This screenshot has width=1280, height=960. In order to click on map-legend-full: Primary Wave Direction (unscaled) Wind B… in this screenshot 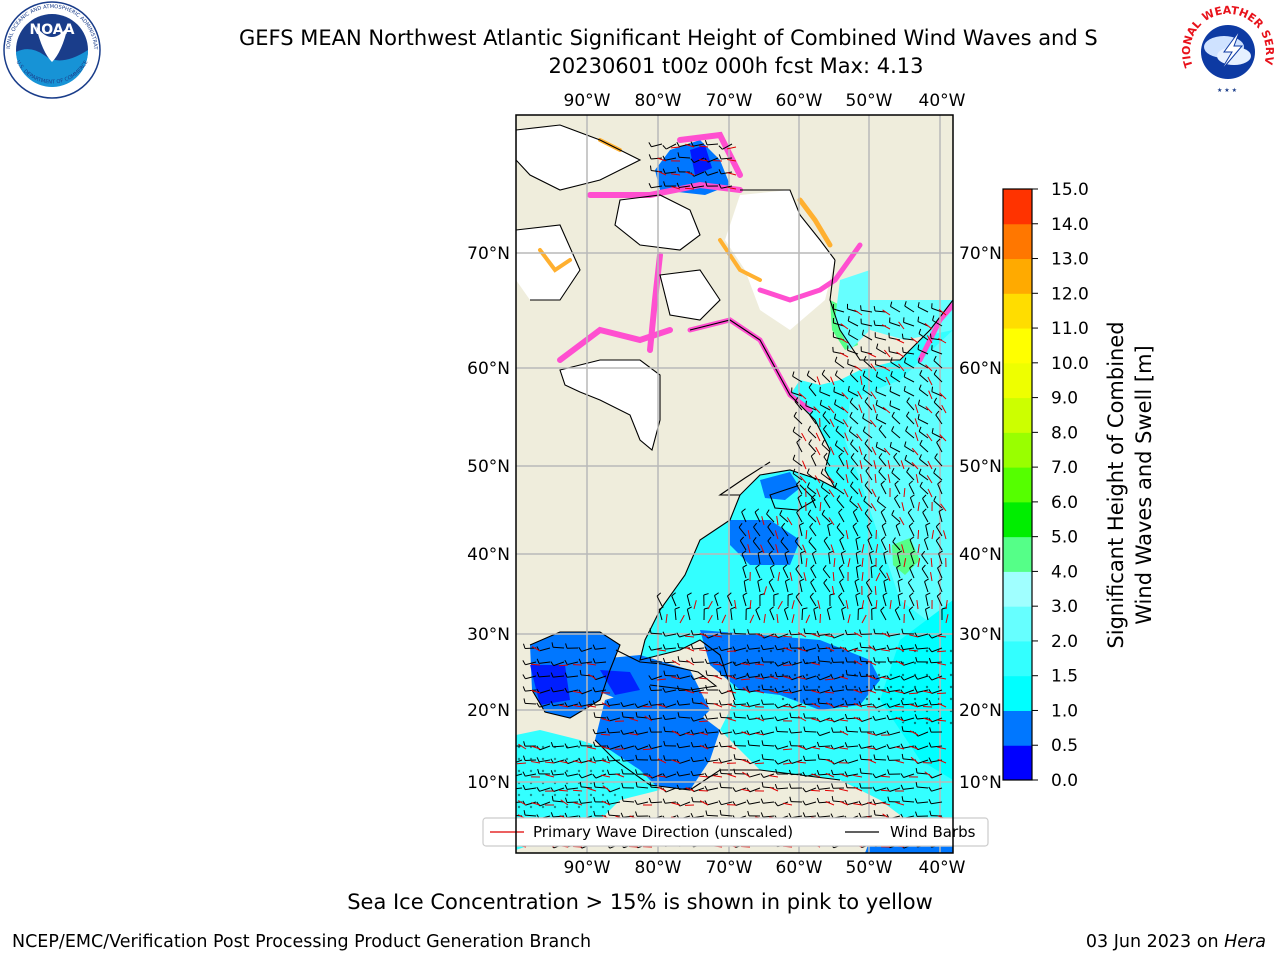, I will do `click(735, 832)`.